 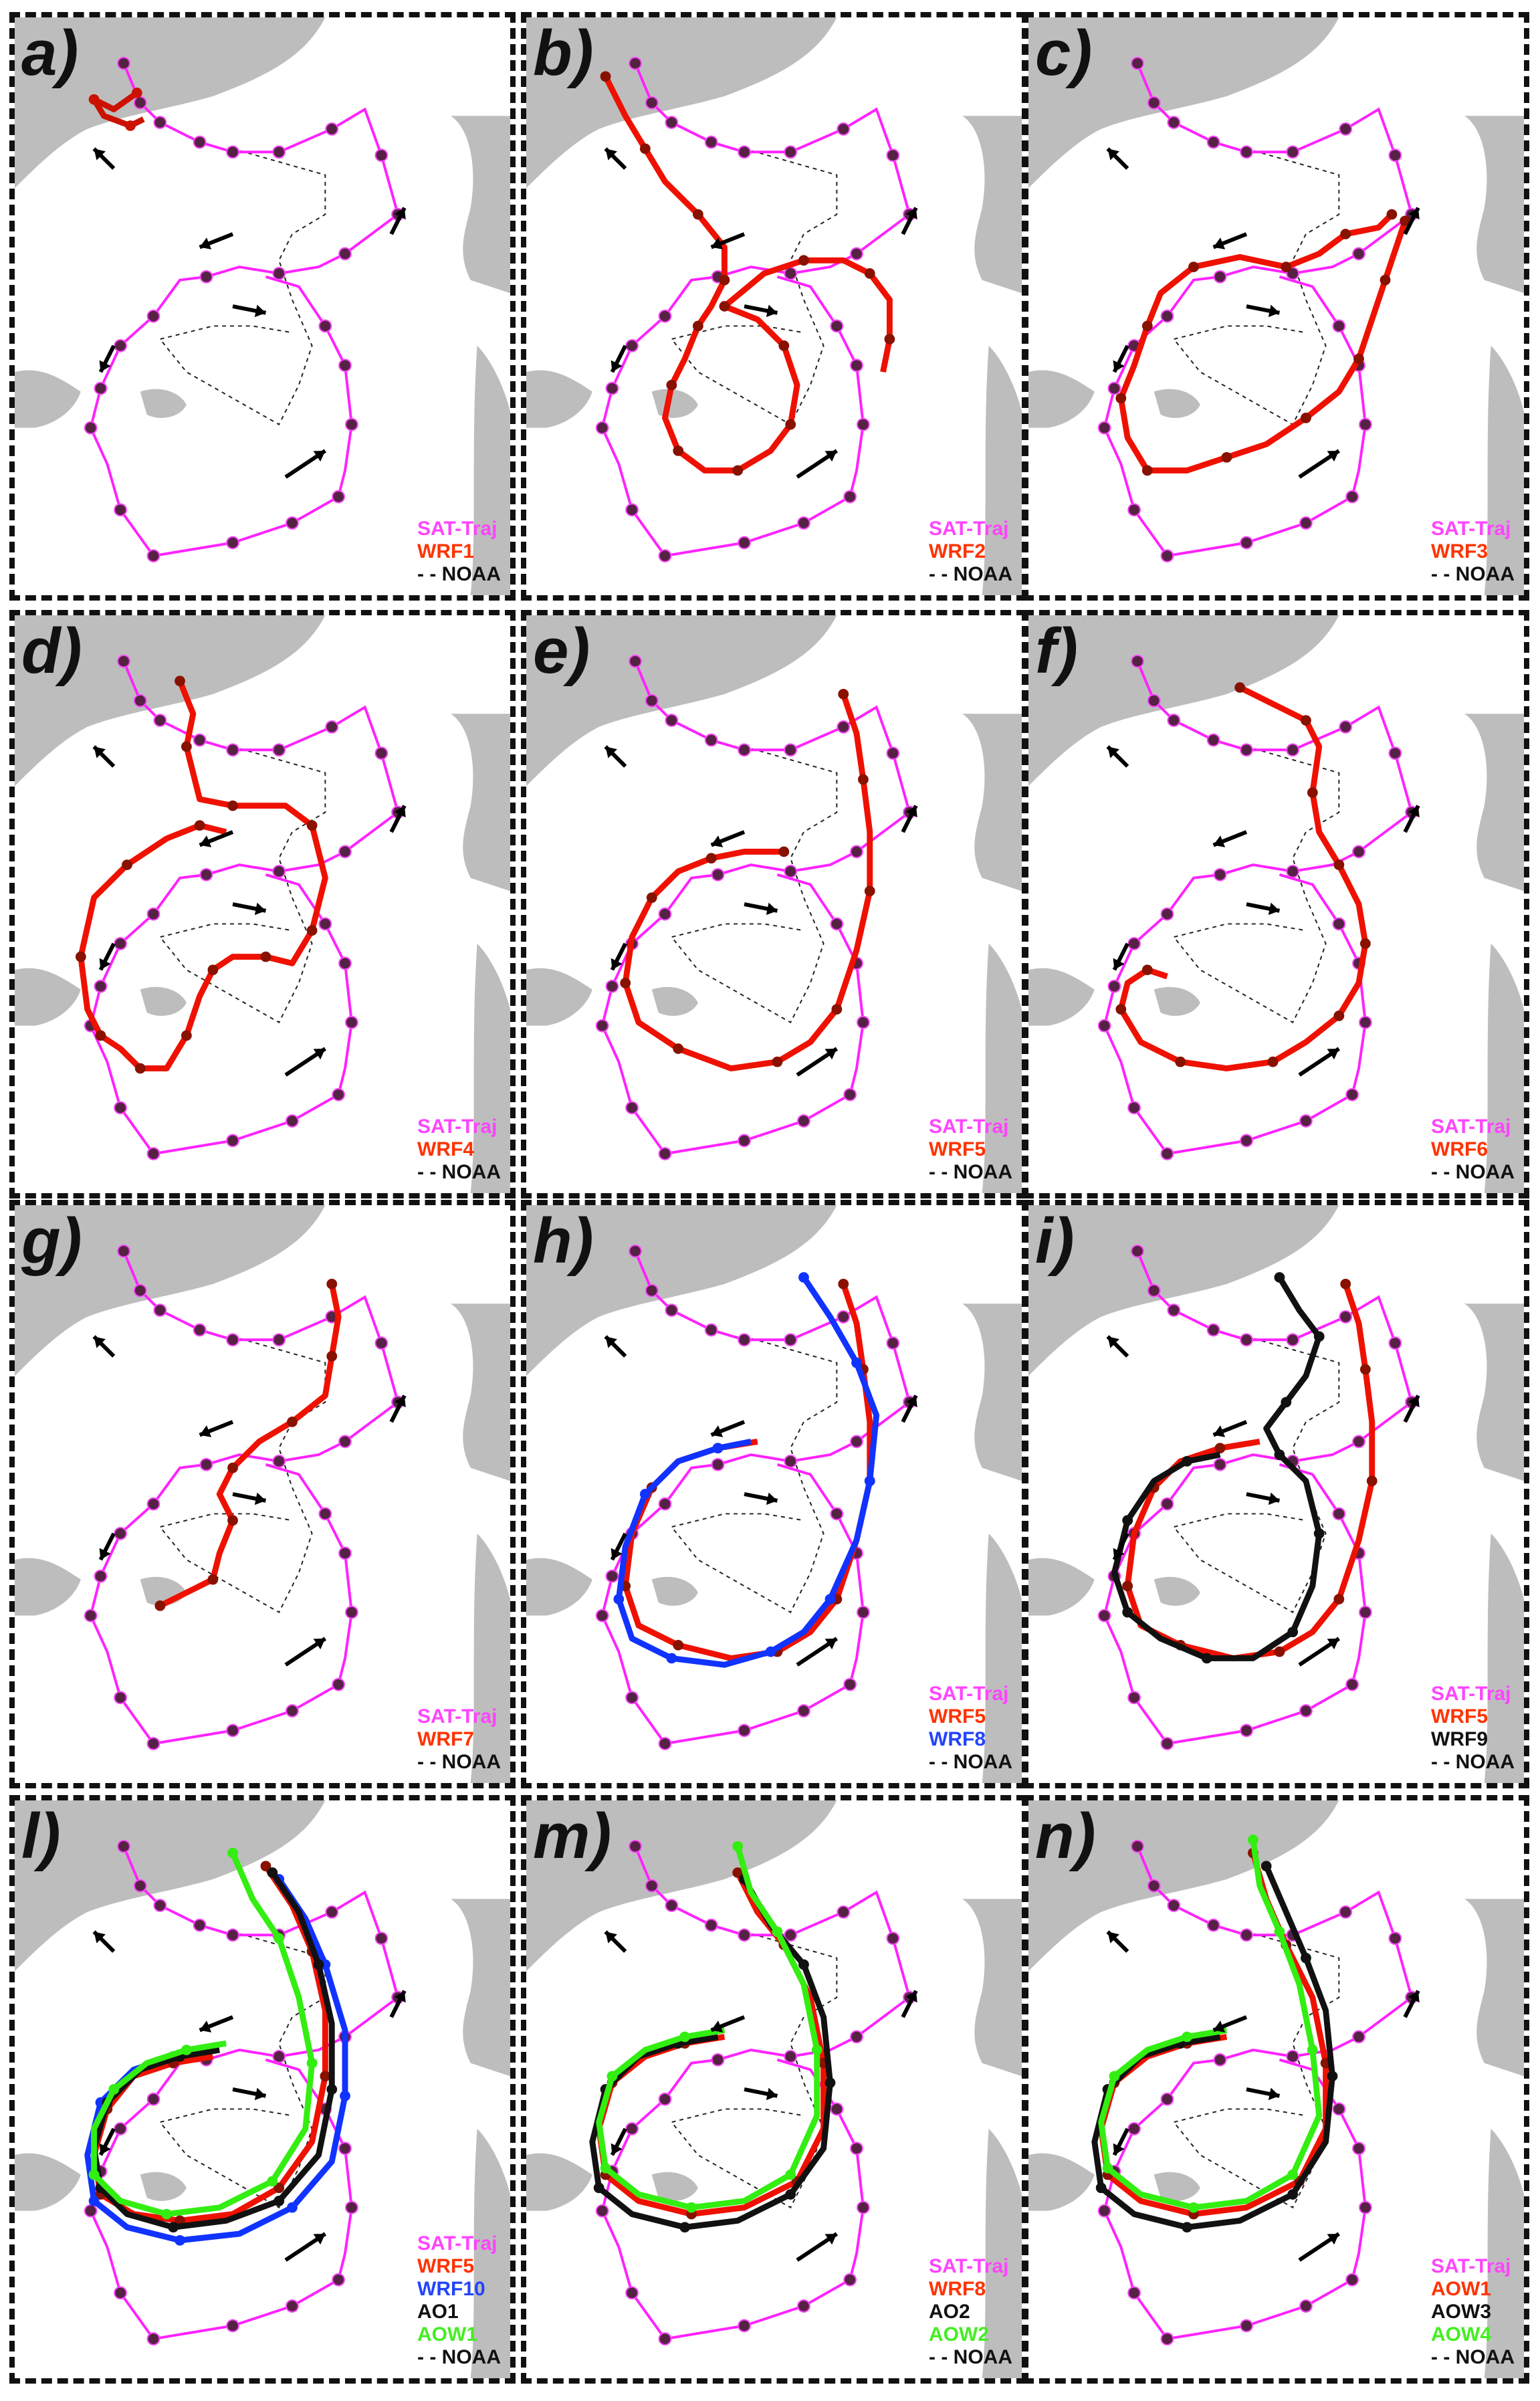 I want to click on panel-label: n), so click(x=1065, y=1836).